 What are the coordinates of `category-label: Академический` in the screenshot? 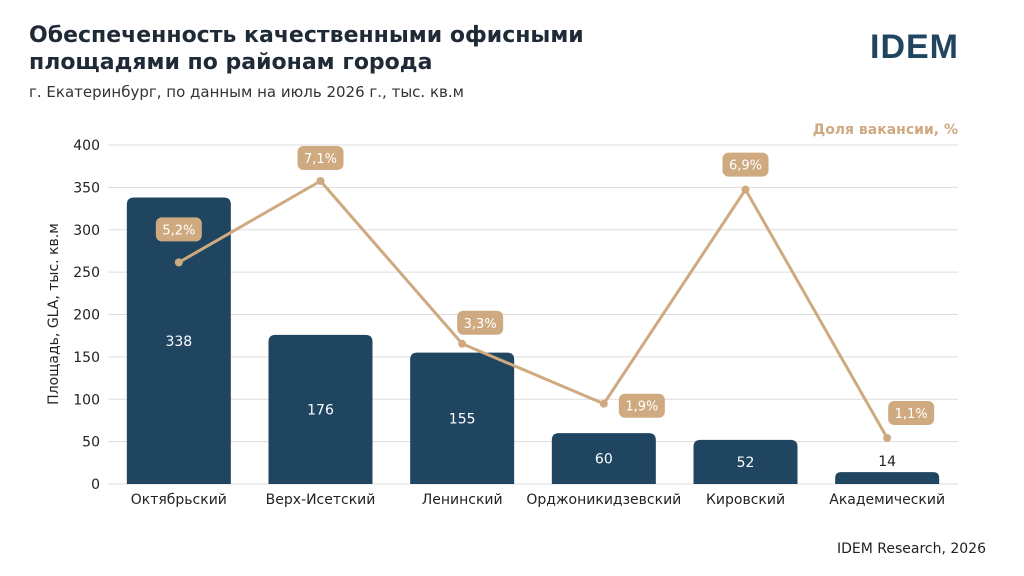 It's located at (887, 500).